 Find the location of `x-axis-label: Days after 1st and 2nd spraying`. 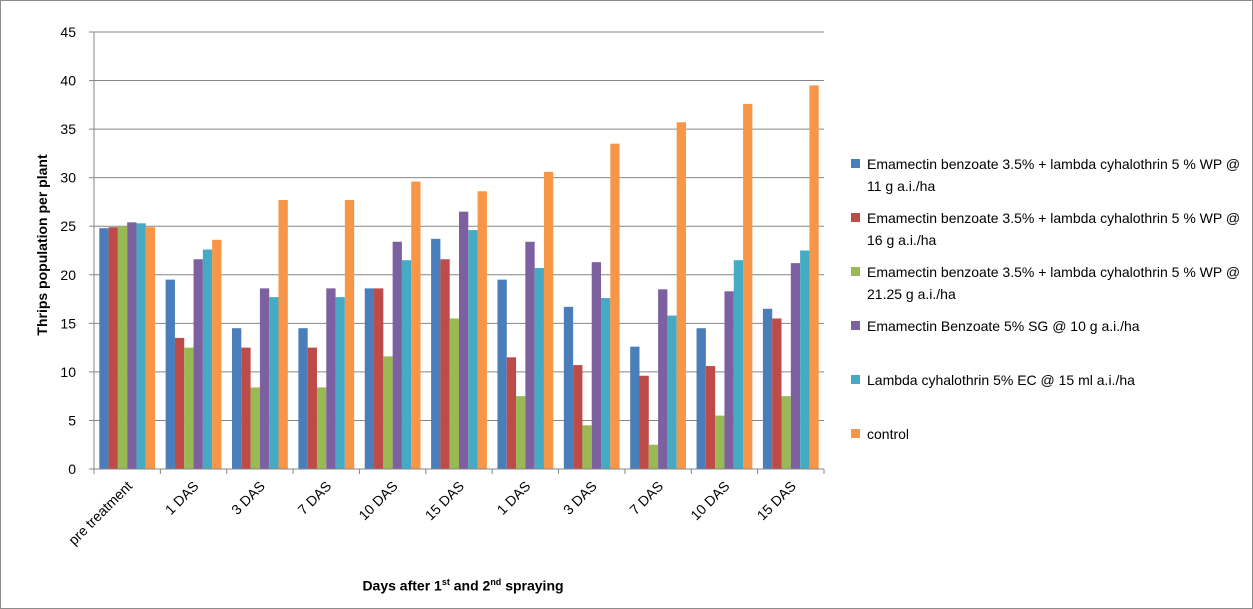

x-axis-label: Days after 1st and 2nd spraying is located at coordinates (463, 585).